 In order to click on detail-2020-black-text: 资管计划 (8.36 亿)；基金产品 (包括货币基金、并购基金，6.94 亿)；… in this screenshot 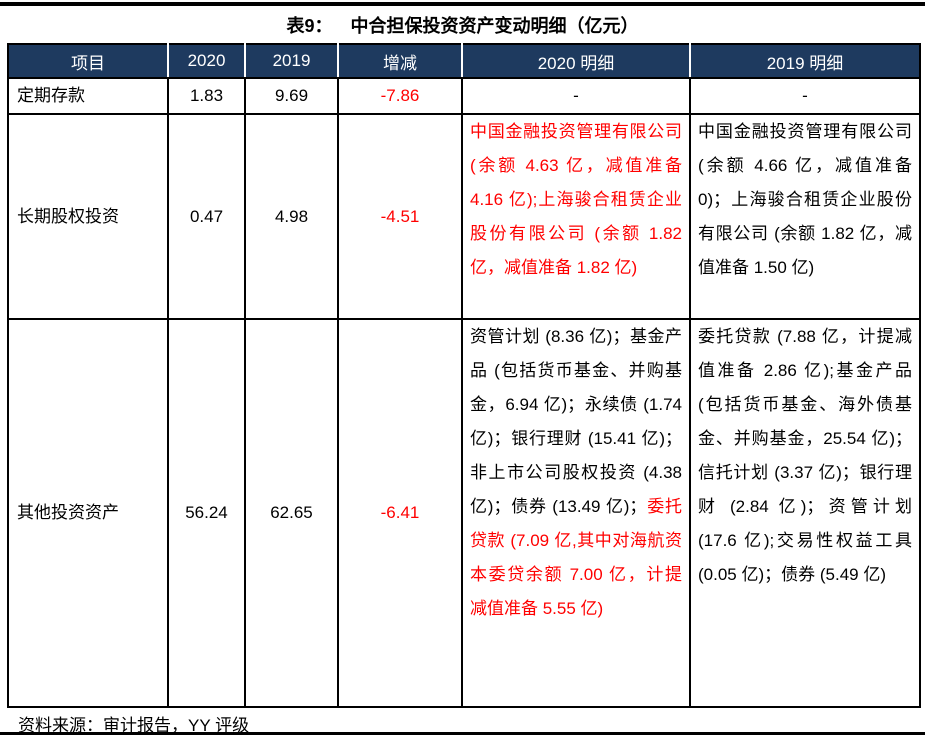, I will do `click(576, 421)`.